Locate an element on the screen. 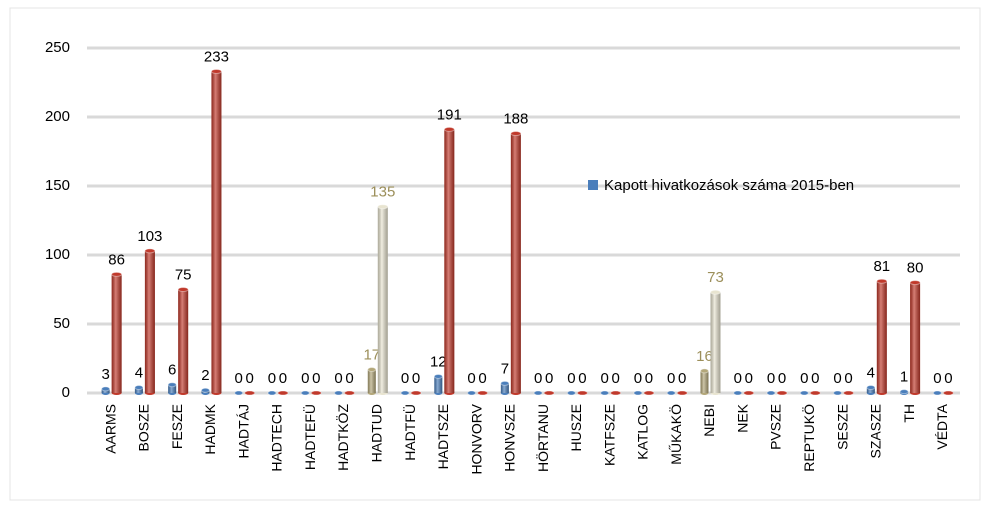  x-tick-label: HÖRTANU is located at coordinates (542, 438).